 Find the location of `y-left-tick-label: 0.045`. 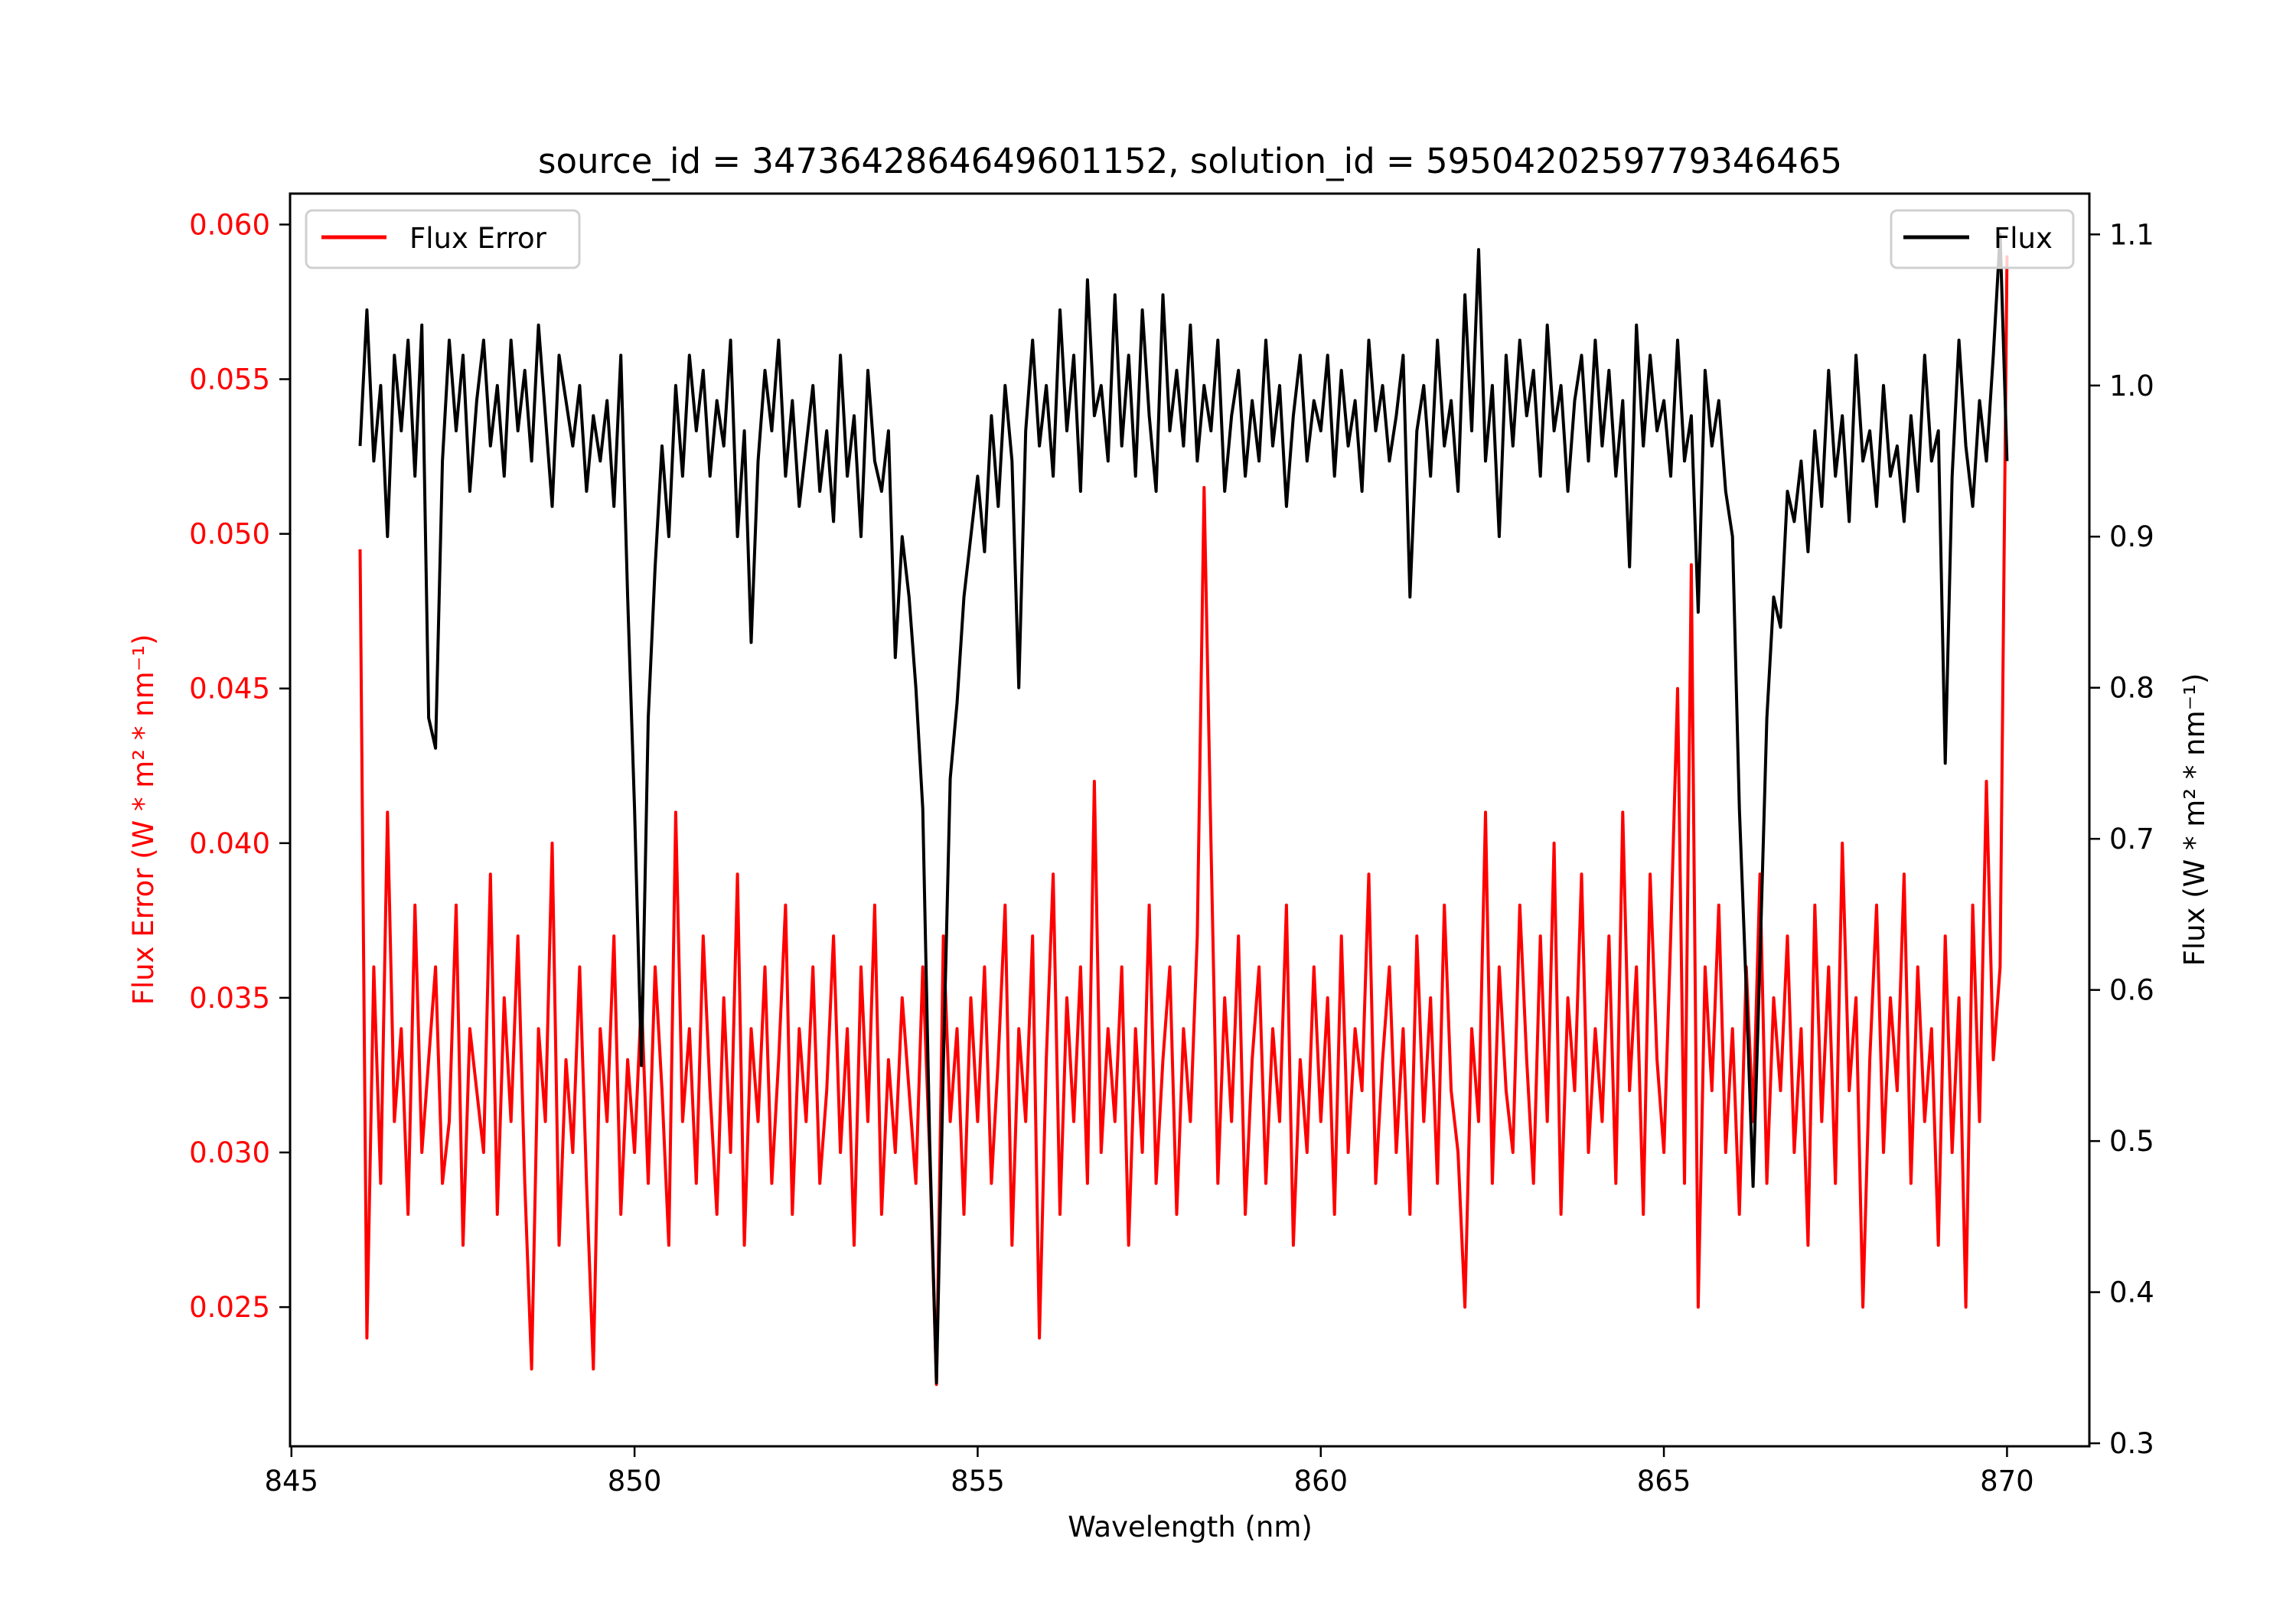

y-left-tick-label: 0.045 is located at coordinates (229, 689).